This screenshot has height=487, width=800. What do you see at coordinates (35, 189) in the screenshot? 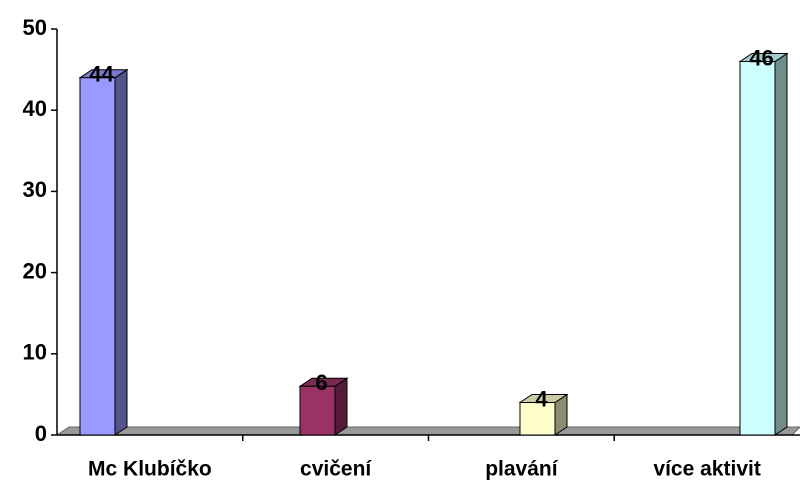
I see `y-tick-label: 30` at bounding box center [35, 189].